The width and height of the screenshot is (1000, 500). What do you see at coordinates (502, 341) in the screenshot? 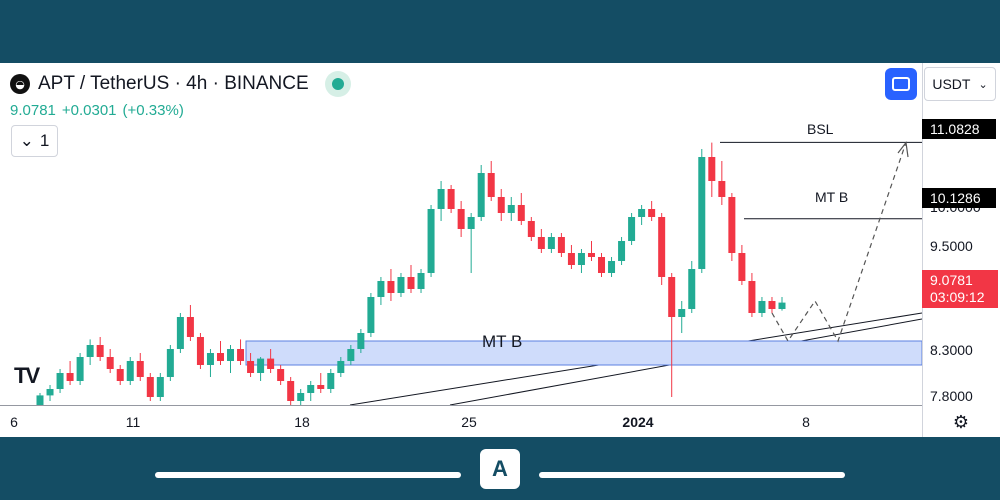
I see `zone-label: MT B` at bounding box center [502, 341].